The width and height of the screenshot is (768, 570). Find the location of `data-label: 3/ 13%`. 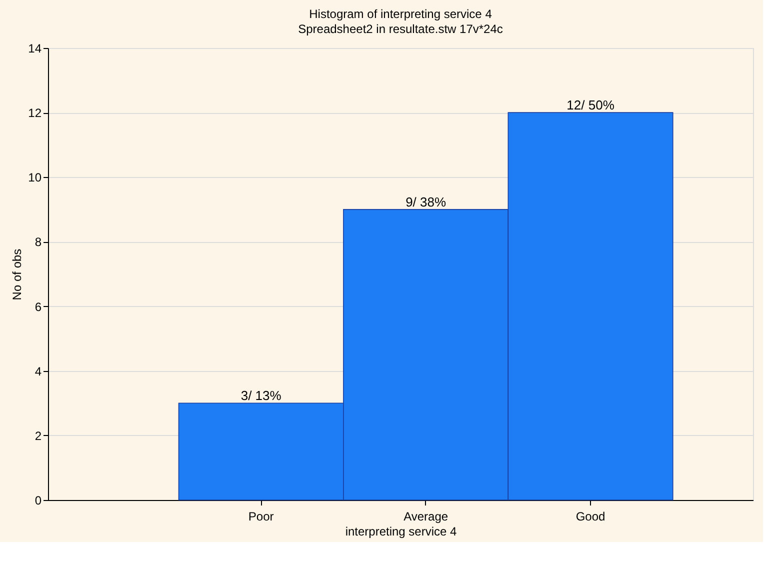

data-label: 3/ 13% is located at coordinates (261, 396).